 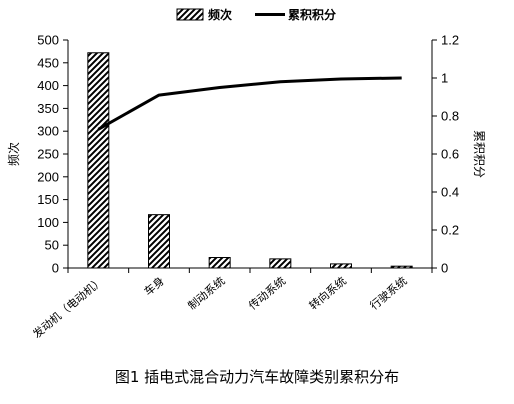 I want to click on category-label: 传动系统, so click(x=267, y=293).